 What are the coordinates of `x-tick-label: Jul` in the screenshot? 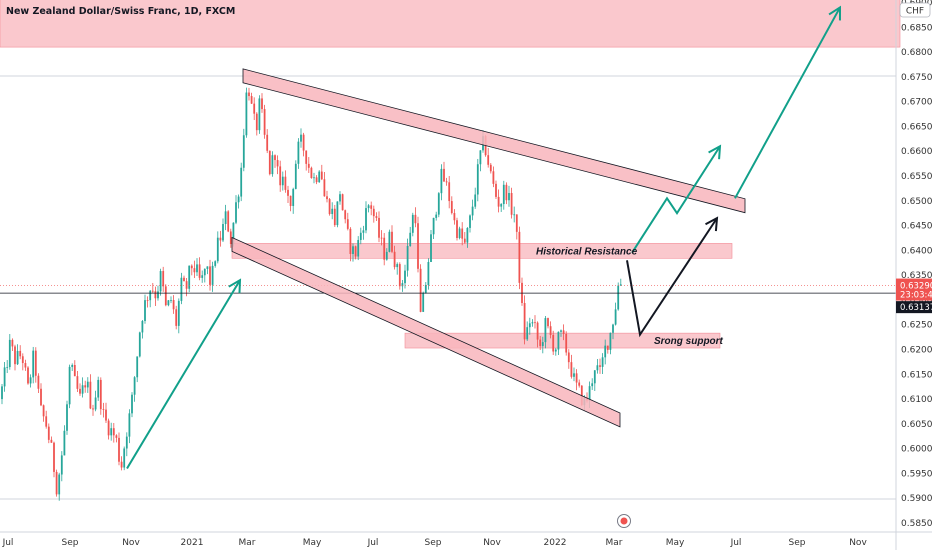 It's located at (8, 543).